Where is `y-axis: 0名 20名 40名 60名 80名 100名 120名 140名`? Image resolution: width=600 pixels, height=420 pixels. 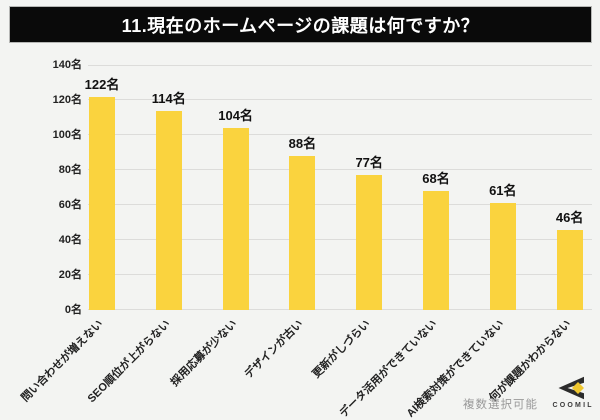
y-axis: 0名 20名 40名 60名 80名 100名 120名 140名 is located at coordinates (41, 187).